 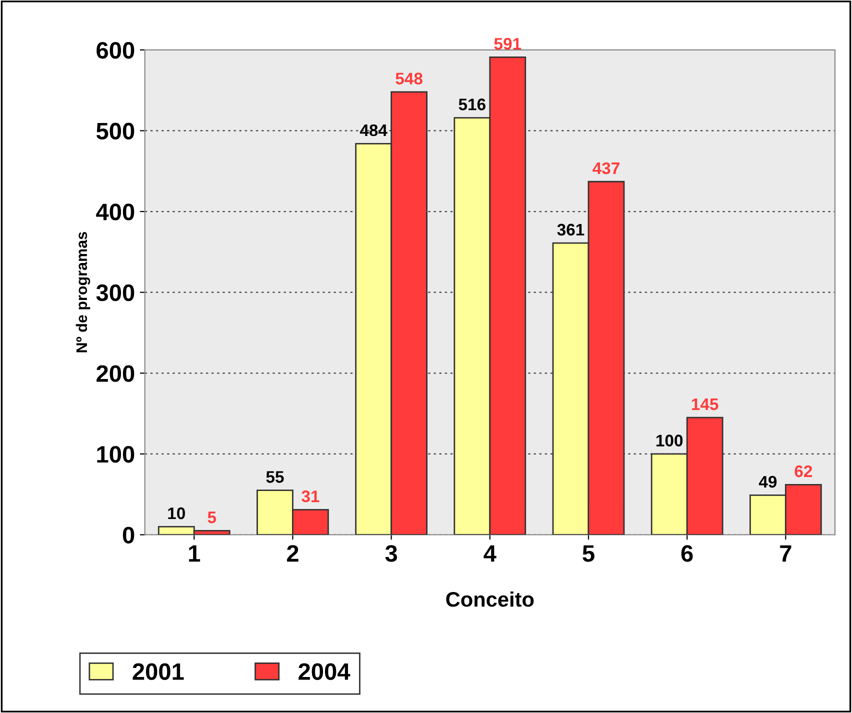 I want to click on data-label: 361, so click(x=570, y=230).